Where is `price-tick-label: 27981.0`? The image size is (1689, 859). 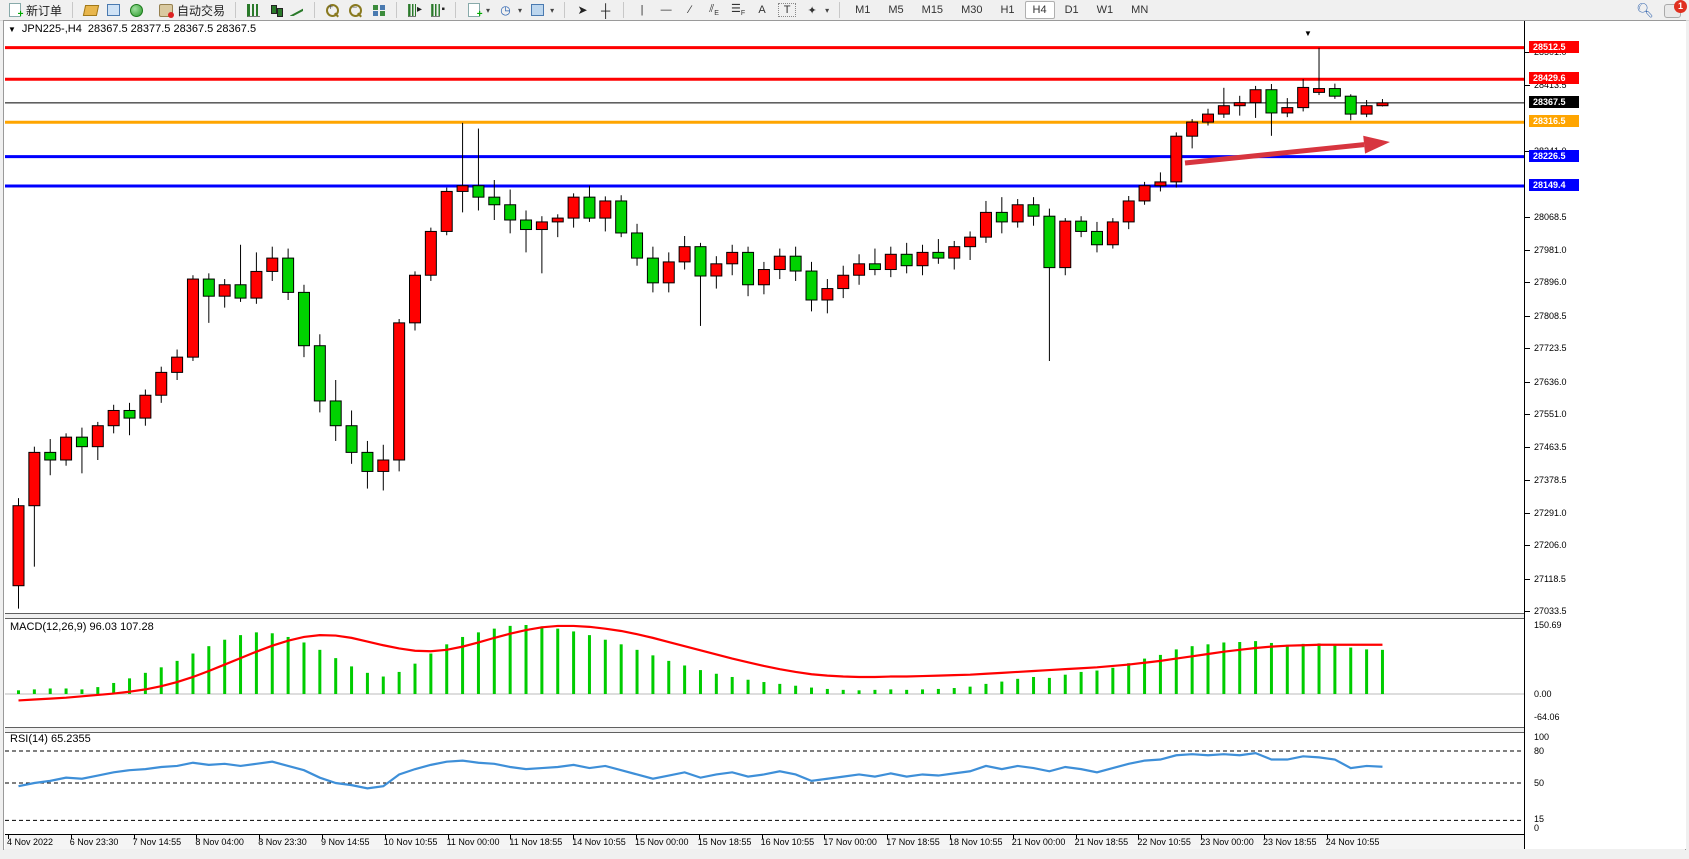
price-tick-label: 27981.0 is located at coordinates (1550, 250).